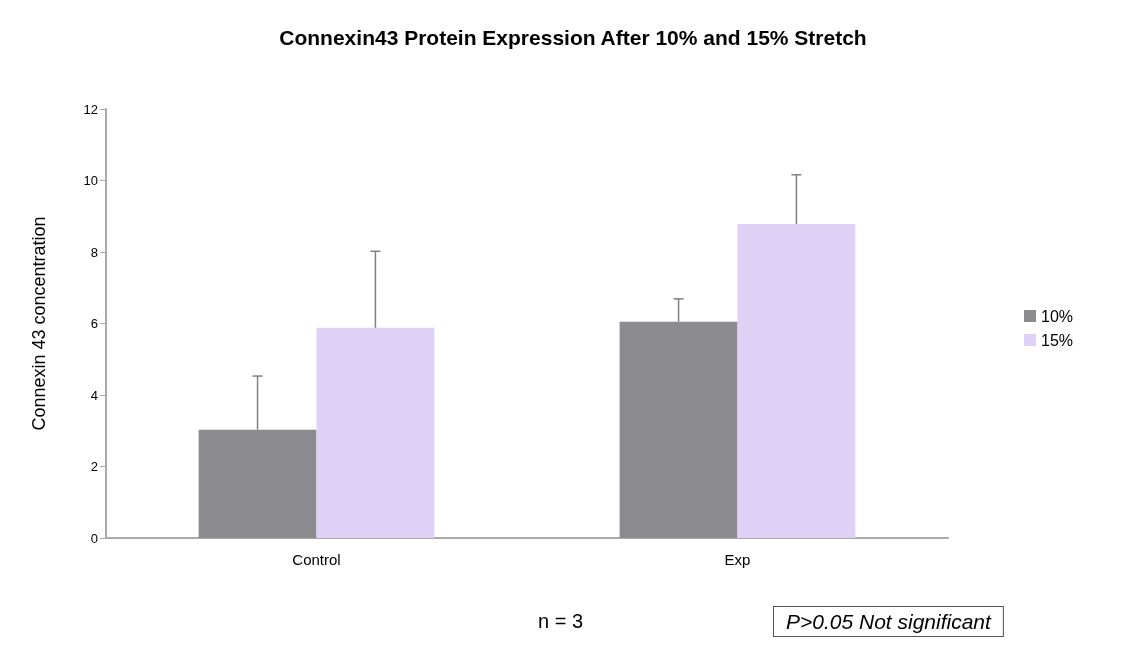  Describe the element at coordinates (573, 37) in the screenshot. I see `chart-title: Connexin43 Protein Expression After 10% and 15% Stretch` at that location.